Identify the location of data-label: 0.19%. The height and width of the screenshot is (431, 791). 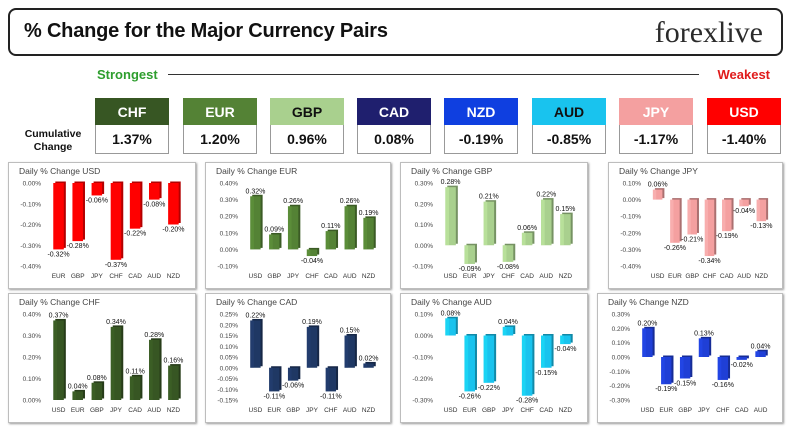
(369, 213).